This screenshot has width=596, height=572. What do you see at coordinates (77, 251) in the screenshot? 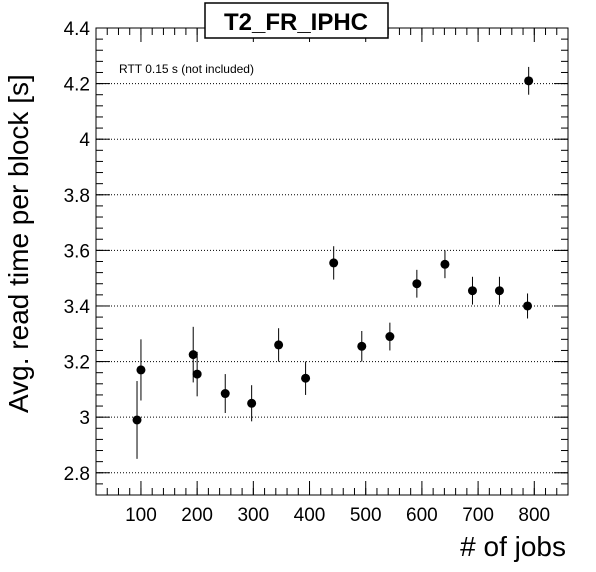
I see `y-tick-label: 3.6` at bounding box center [77, 251].